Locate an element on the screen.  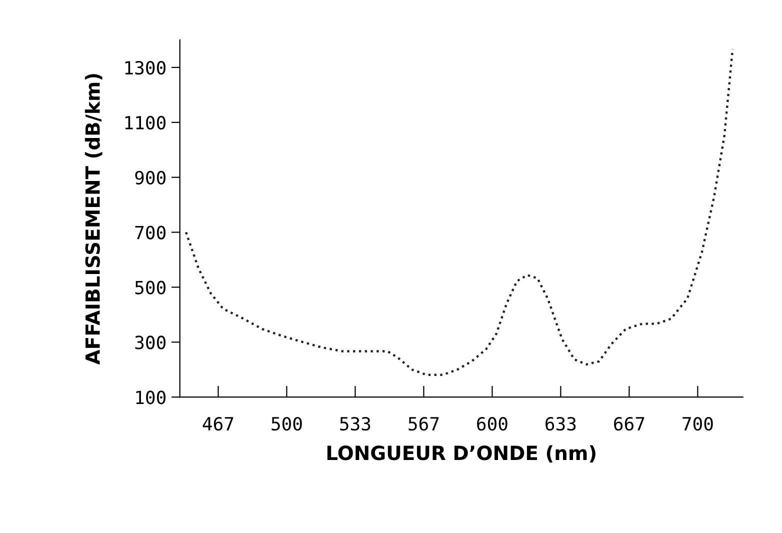
x-tick-label: 667 is located at coordinates (629, 423).